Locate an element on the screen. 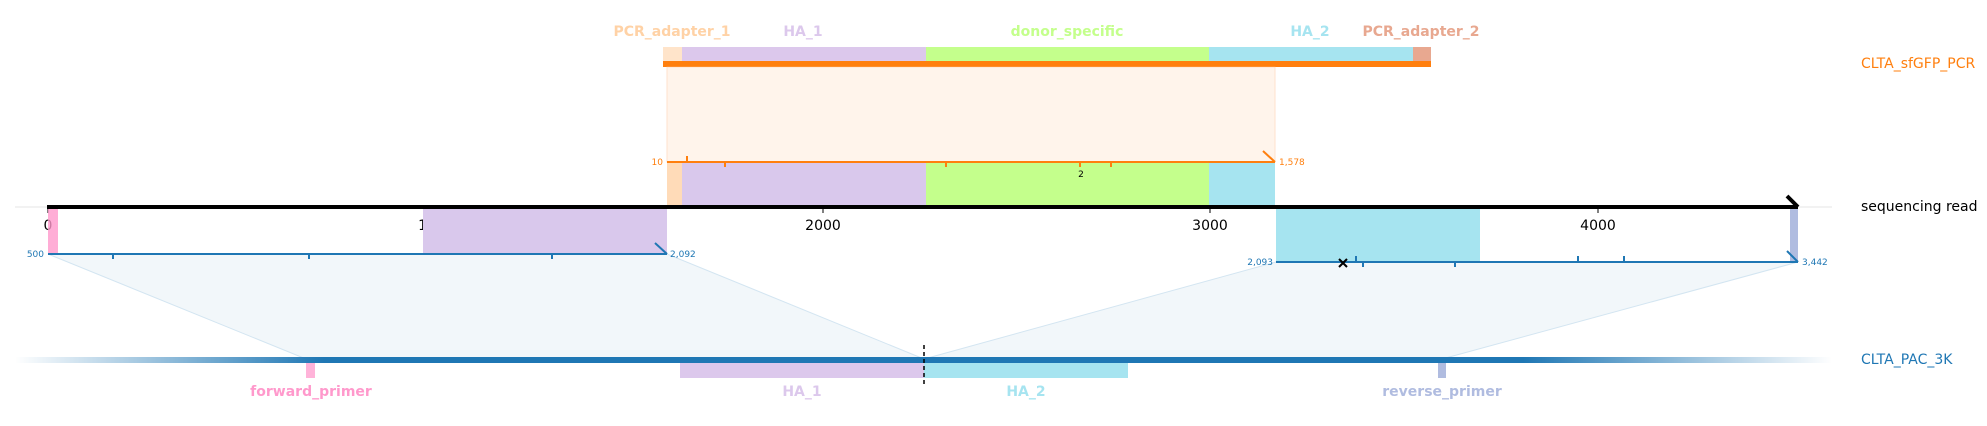 The width and height of the screenshot is (1987, 426). bottom-feature-label-forward-primer: forward_primer is located at coordinates (311, 392).